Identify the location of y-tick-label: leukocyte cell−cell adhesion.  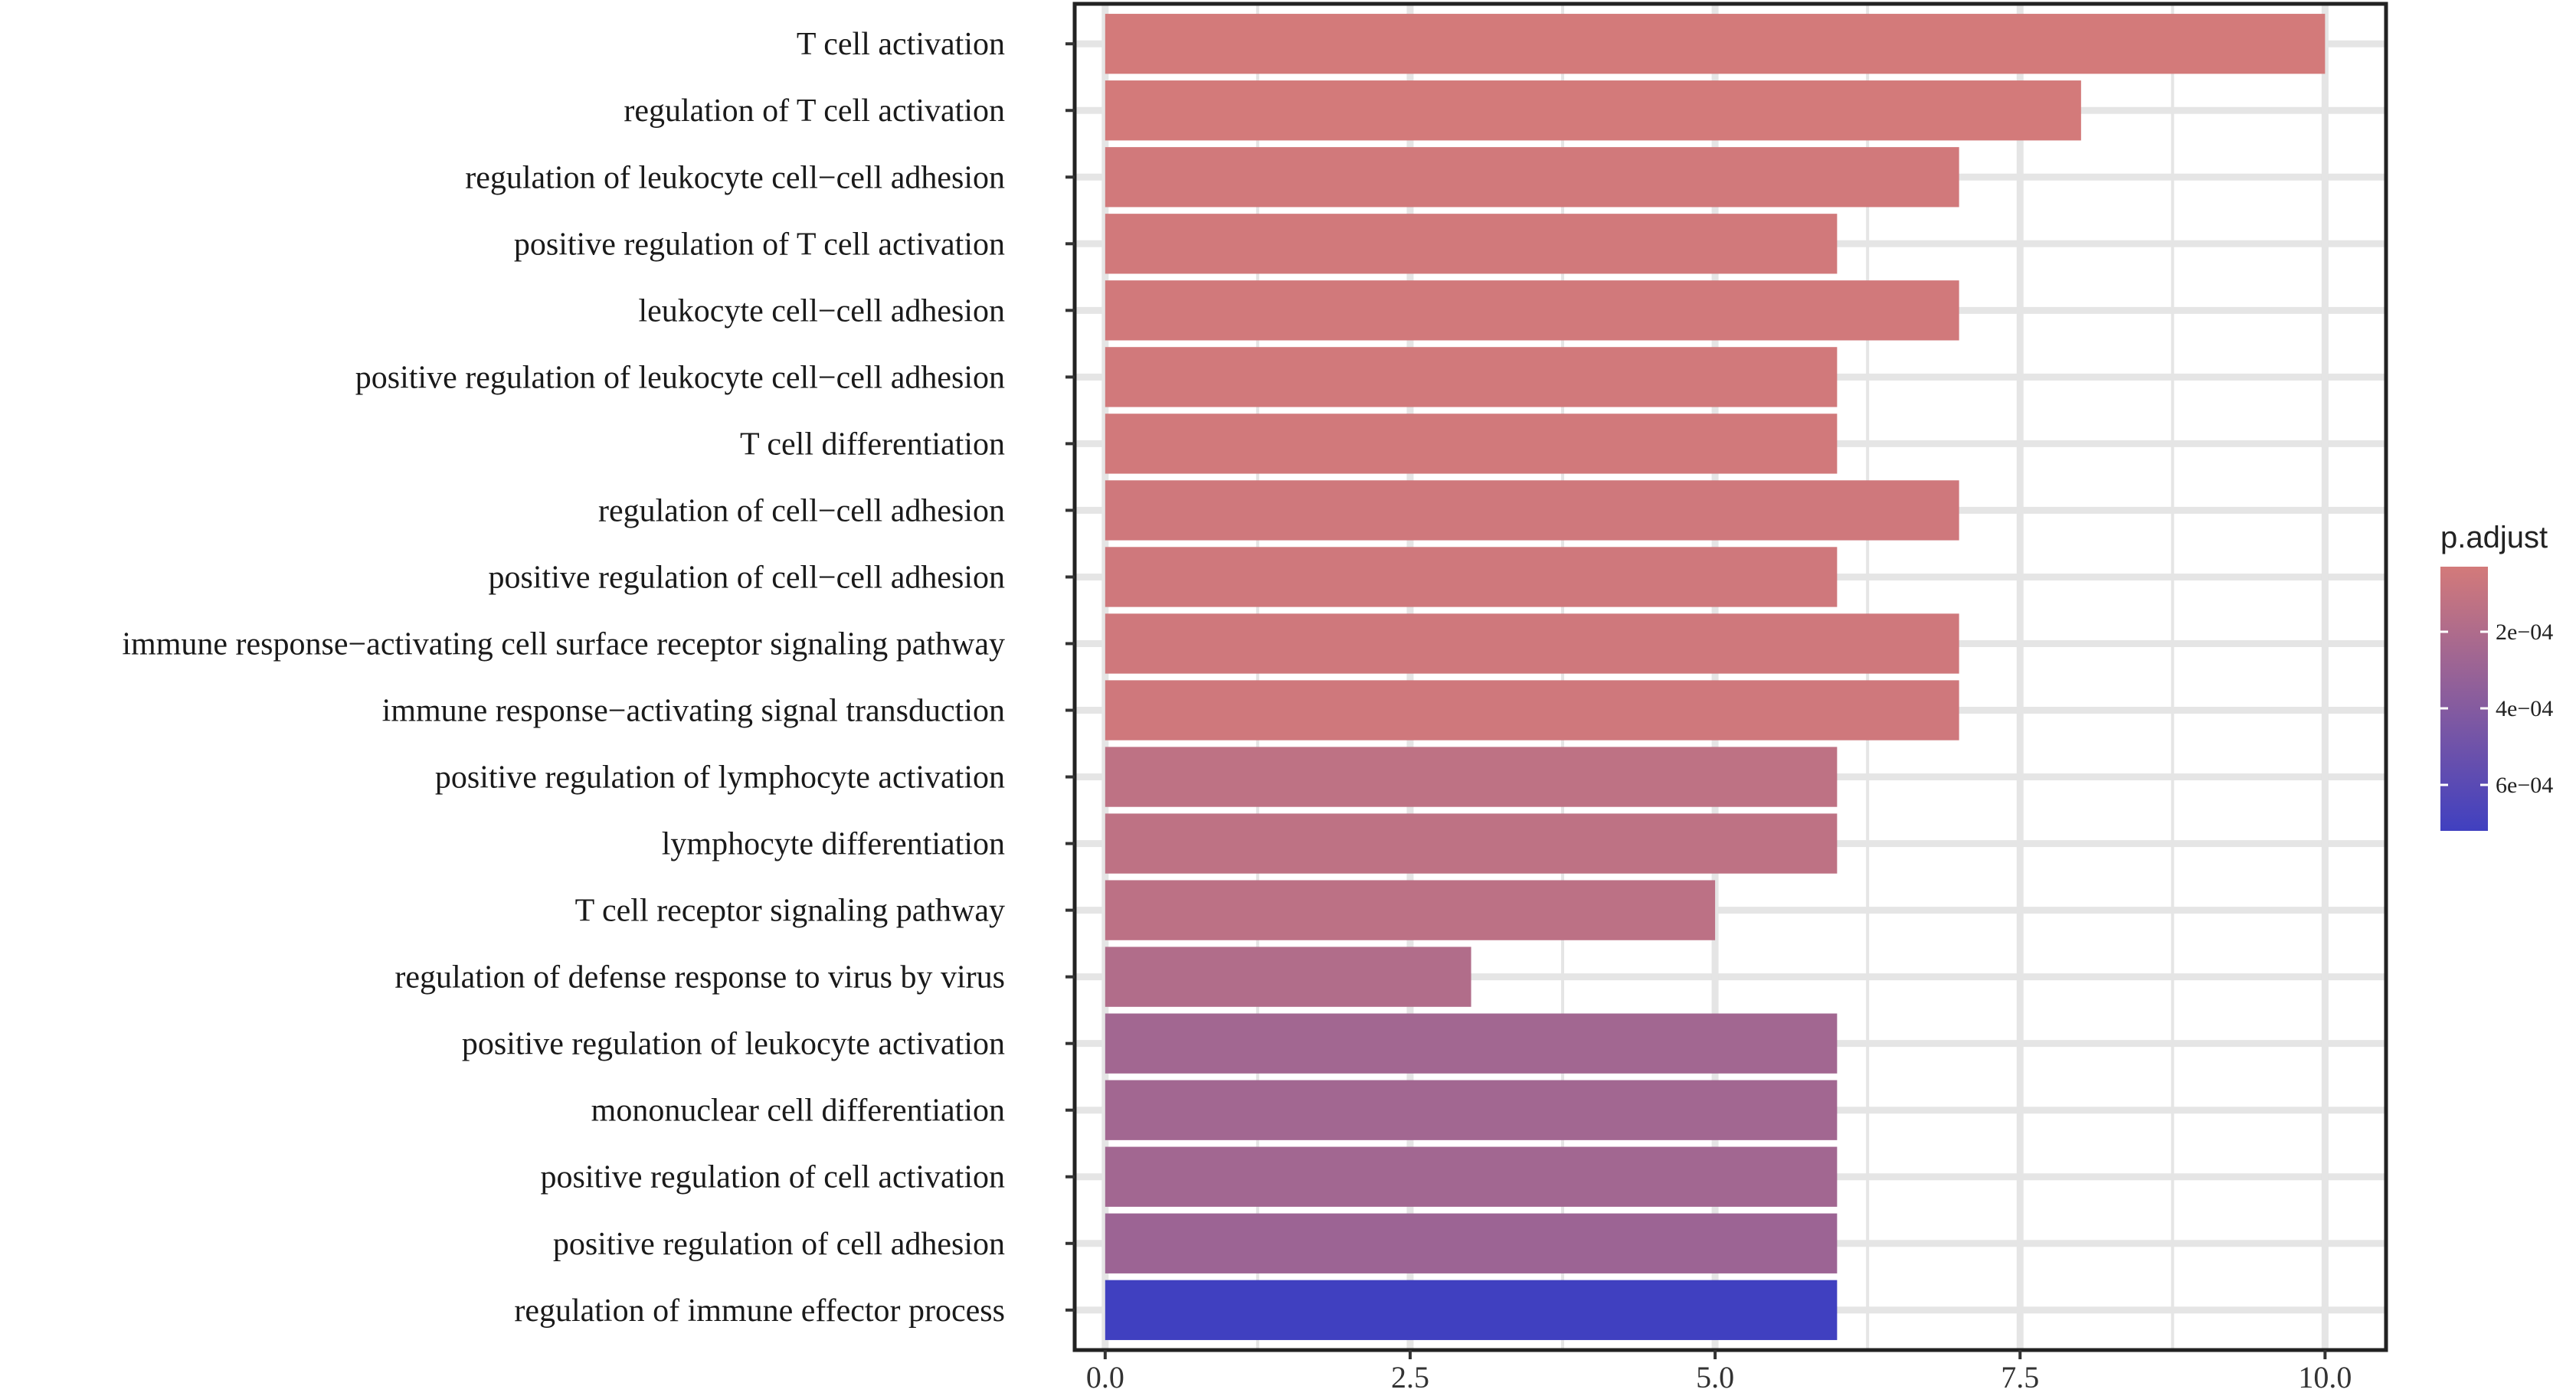
(822, 311).